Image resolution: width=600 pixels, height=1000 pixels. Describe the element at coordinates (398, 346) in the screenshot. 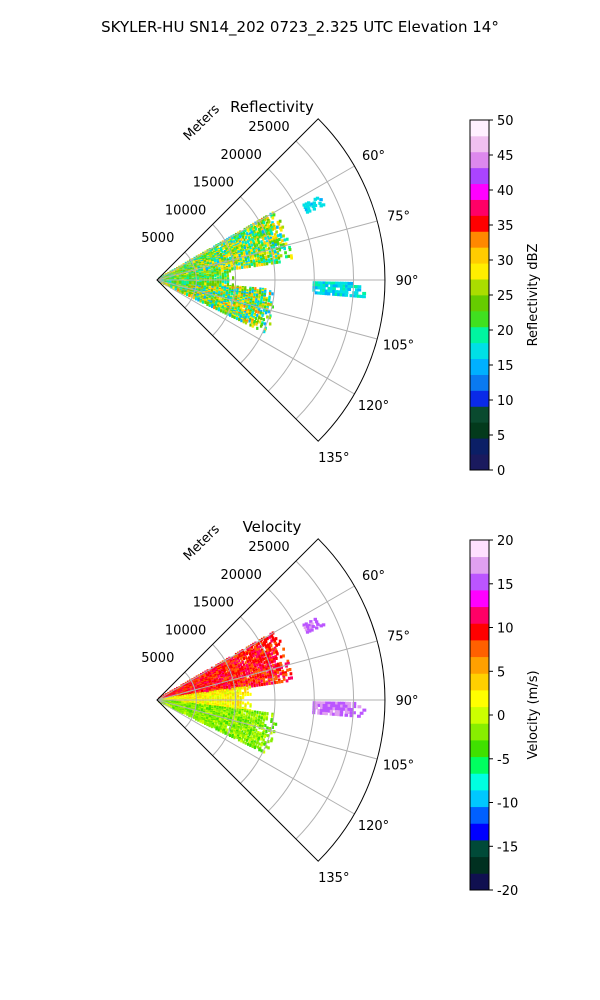

I see `angular-tick-label: 105°` at that location.